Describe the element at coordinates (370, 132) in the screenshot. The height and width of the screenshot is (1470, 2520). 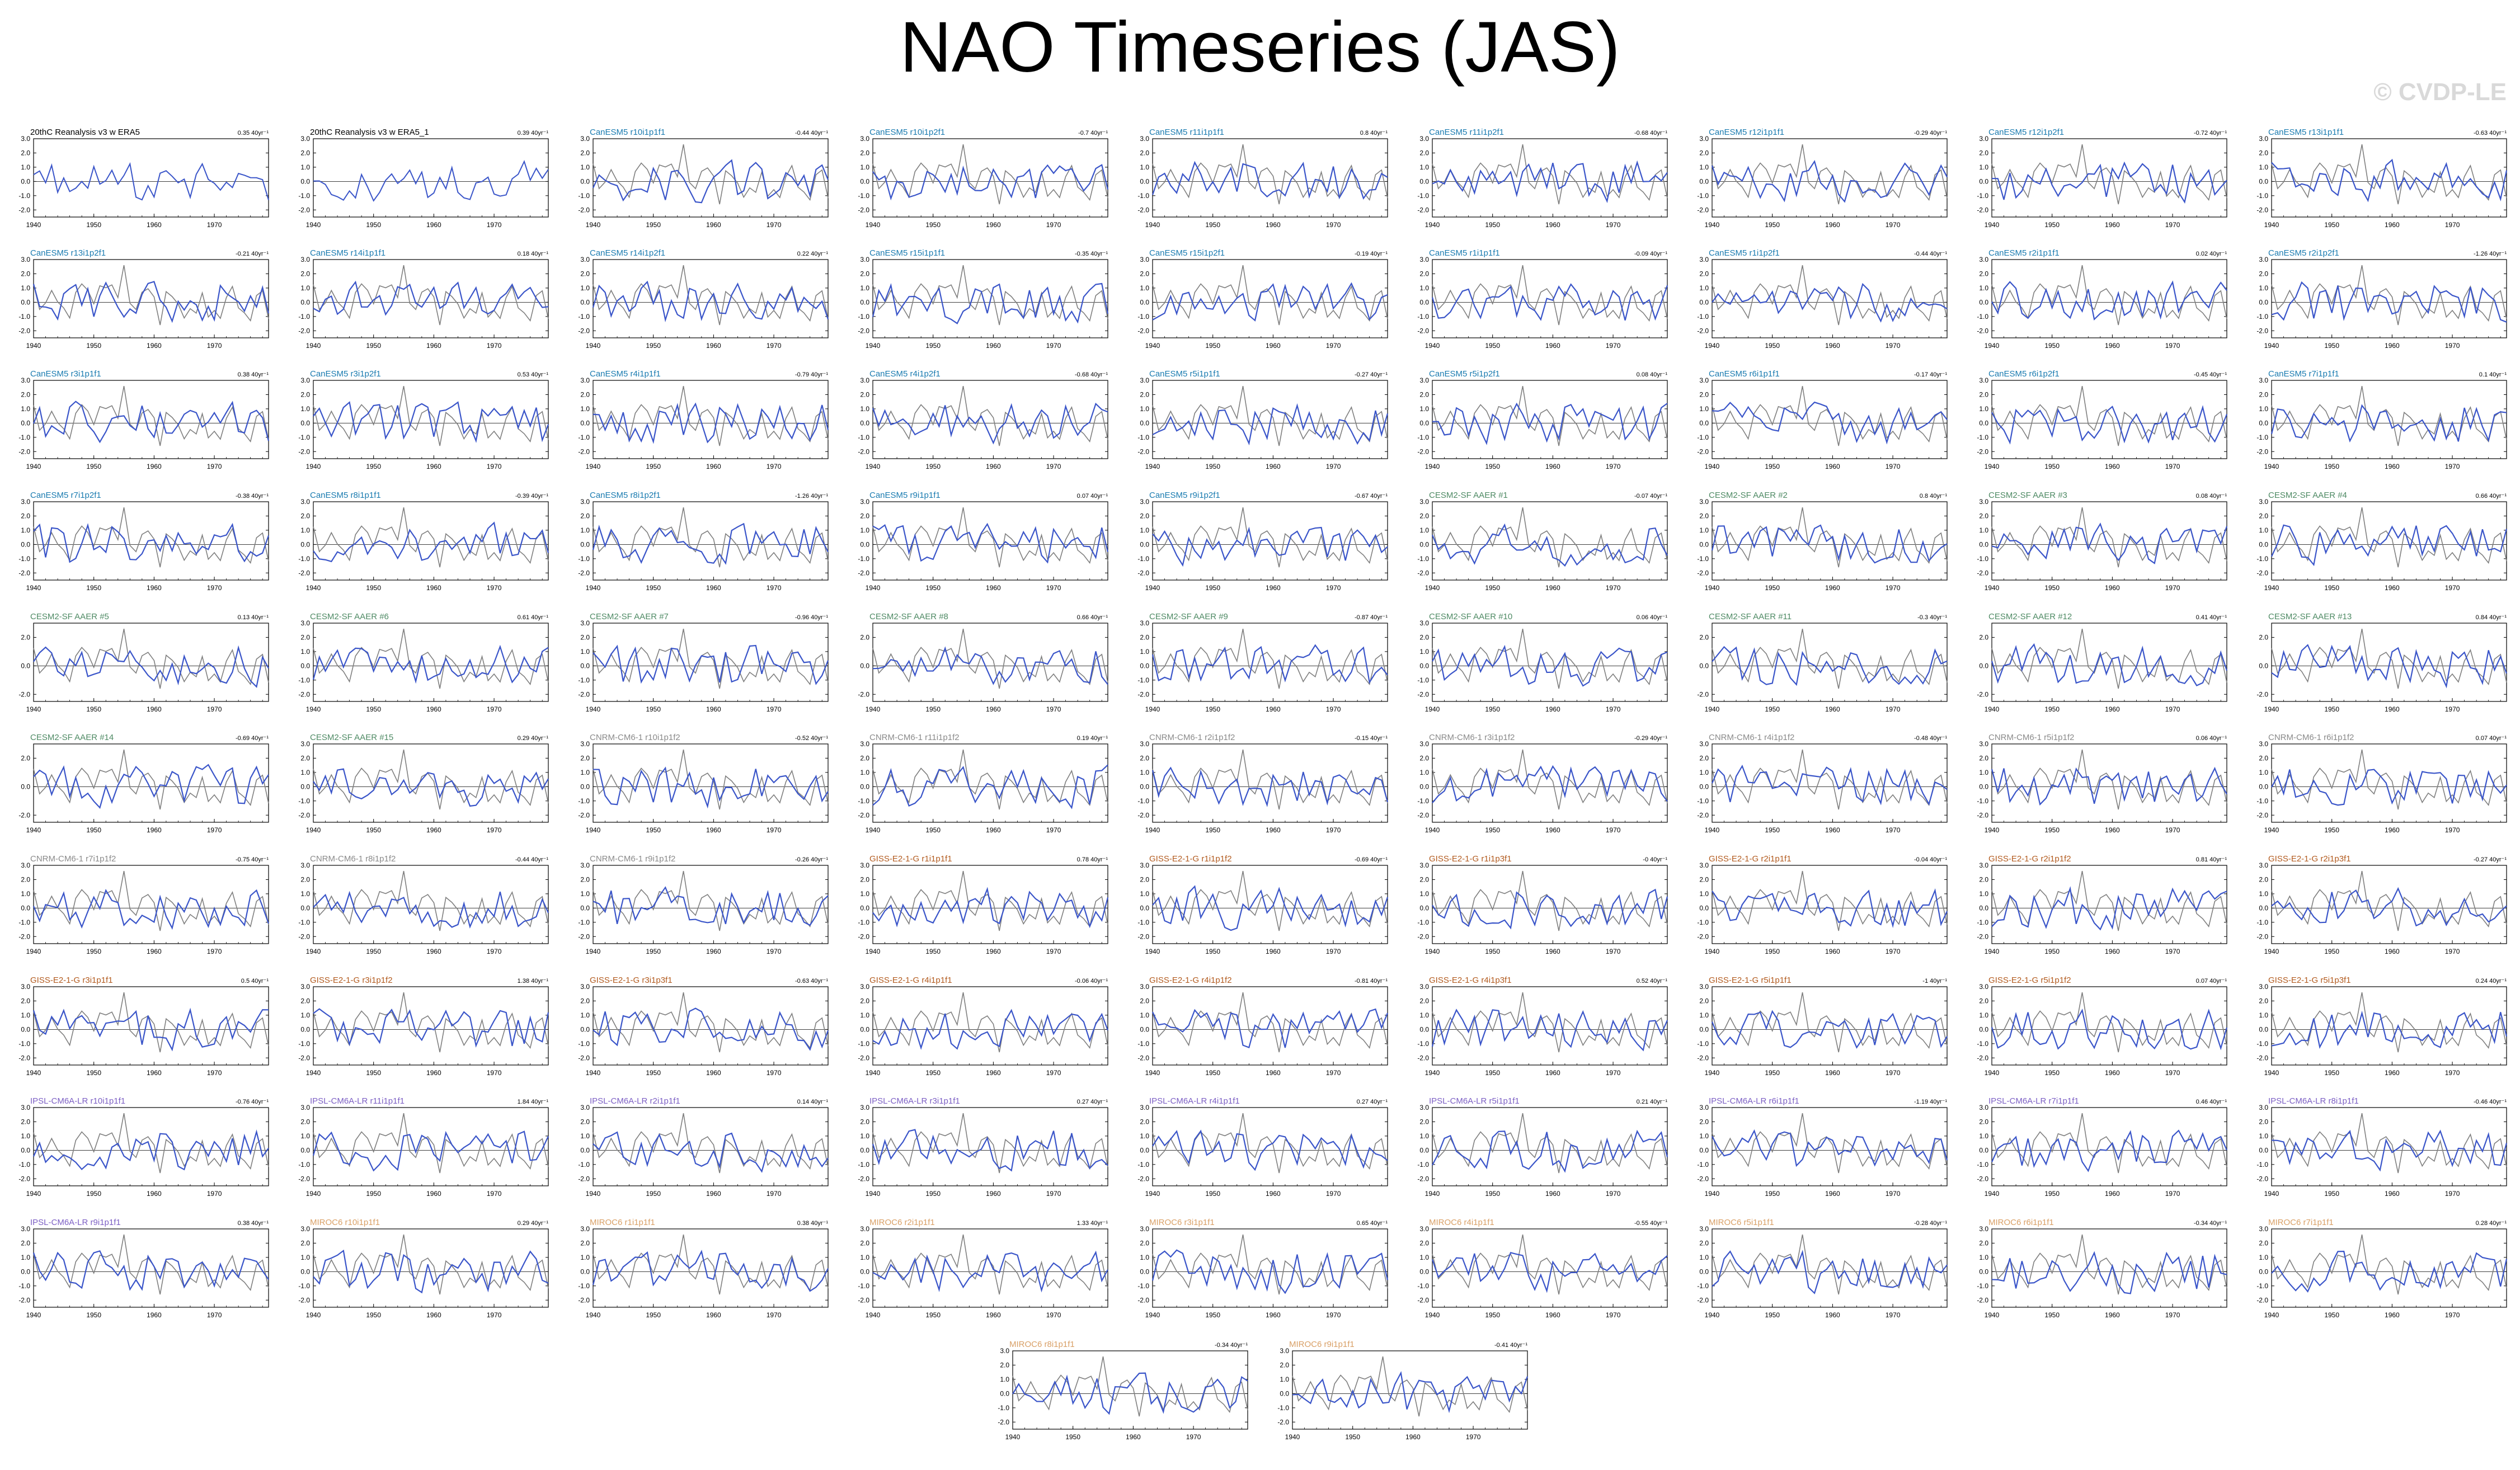
I see `panel-title: 20thC Reanalysis v3 w ERA5_1` at that location.